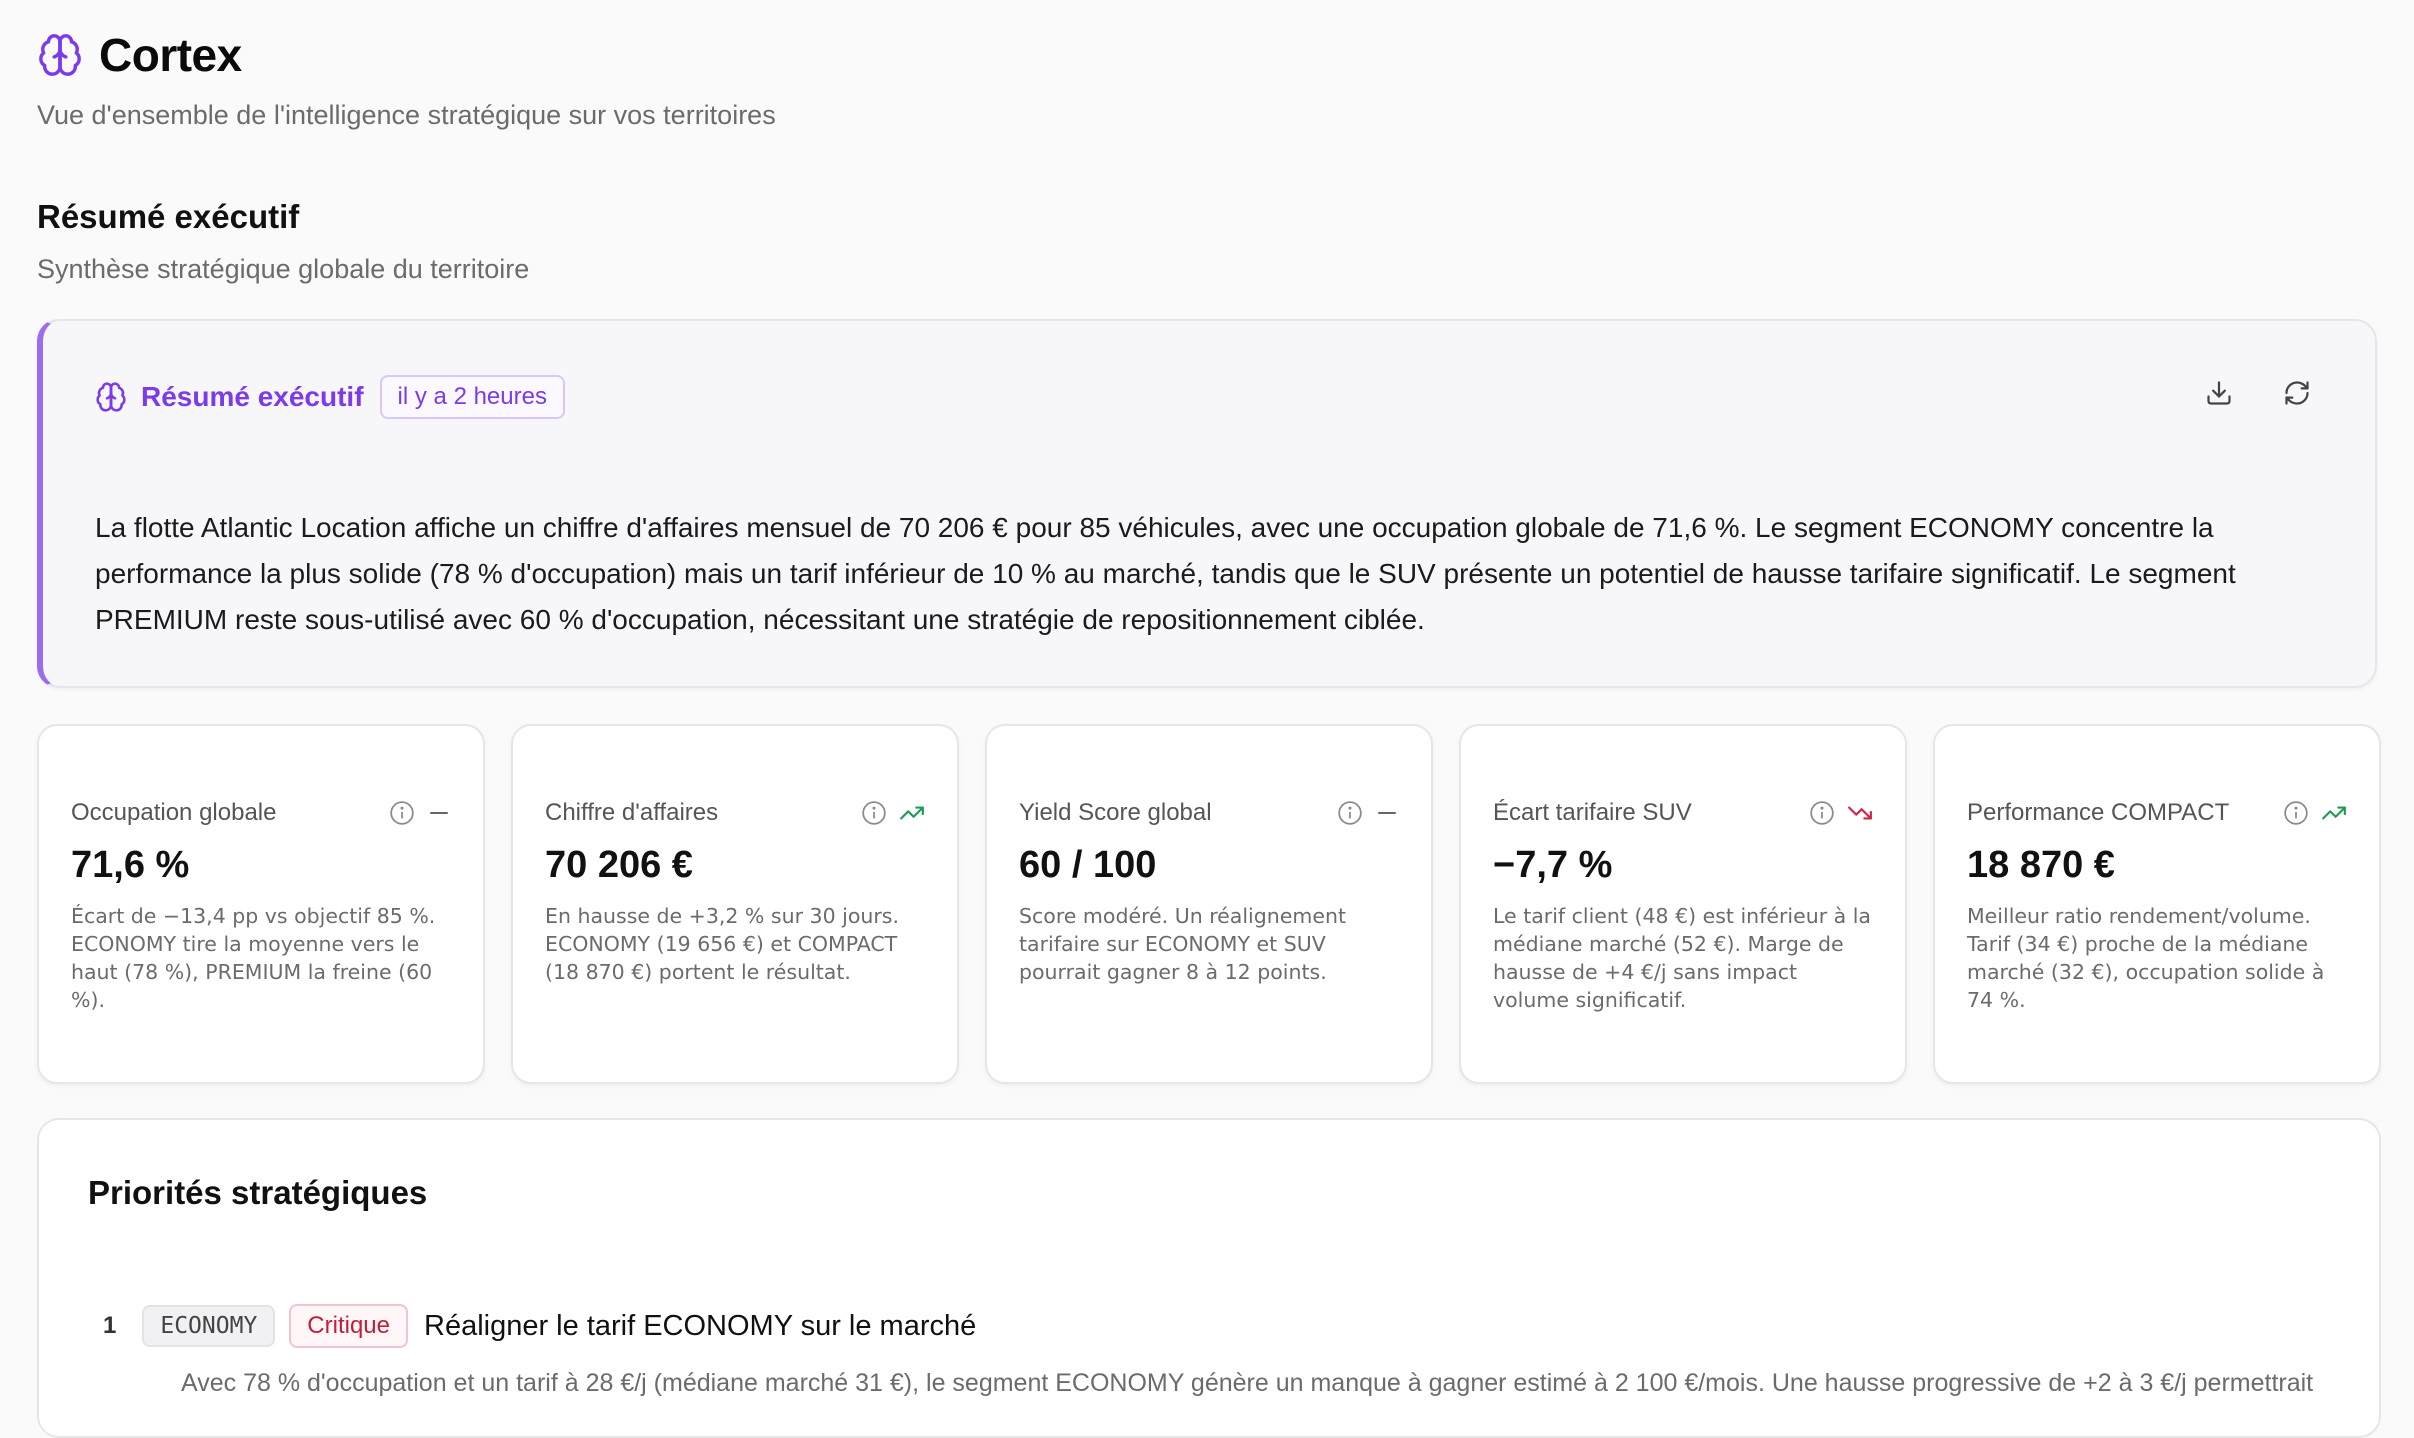  What do you see at coordinates (472, 397) in the screenshot?
I see `timestamp-badge: il y a 2 heures` at bounding box center [472, 397].